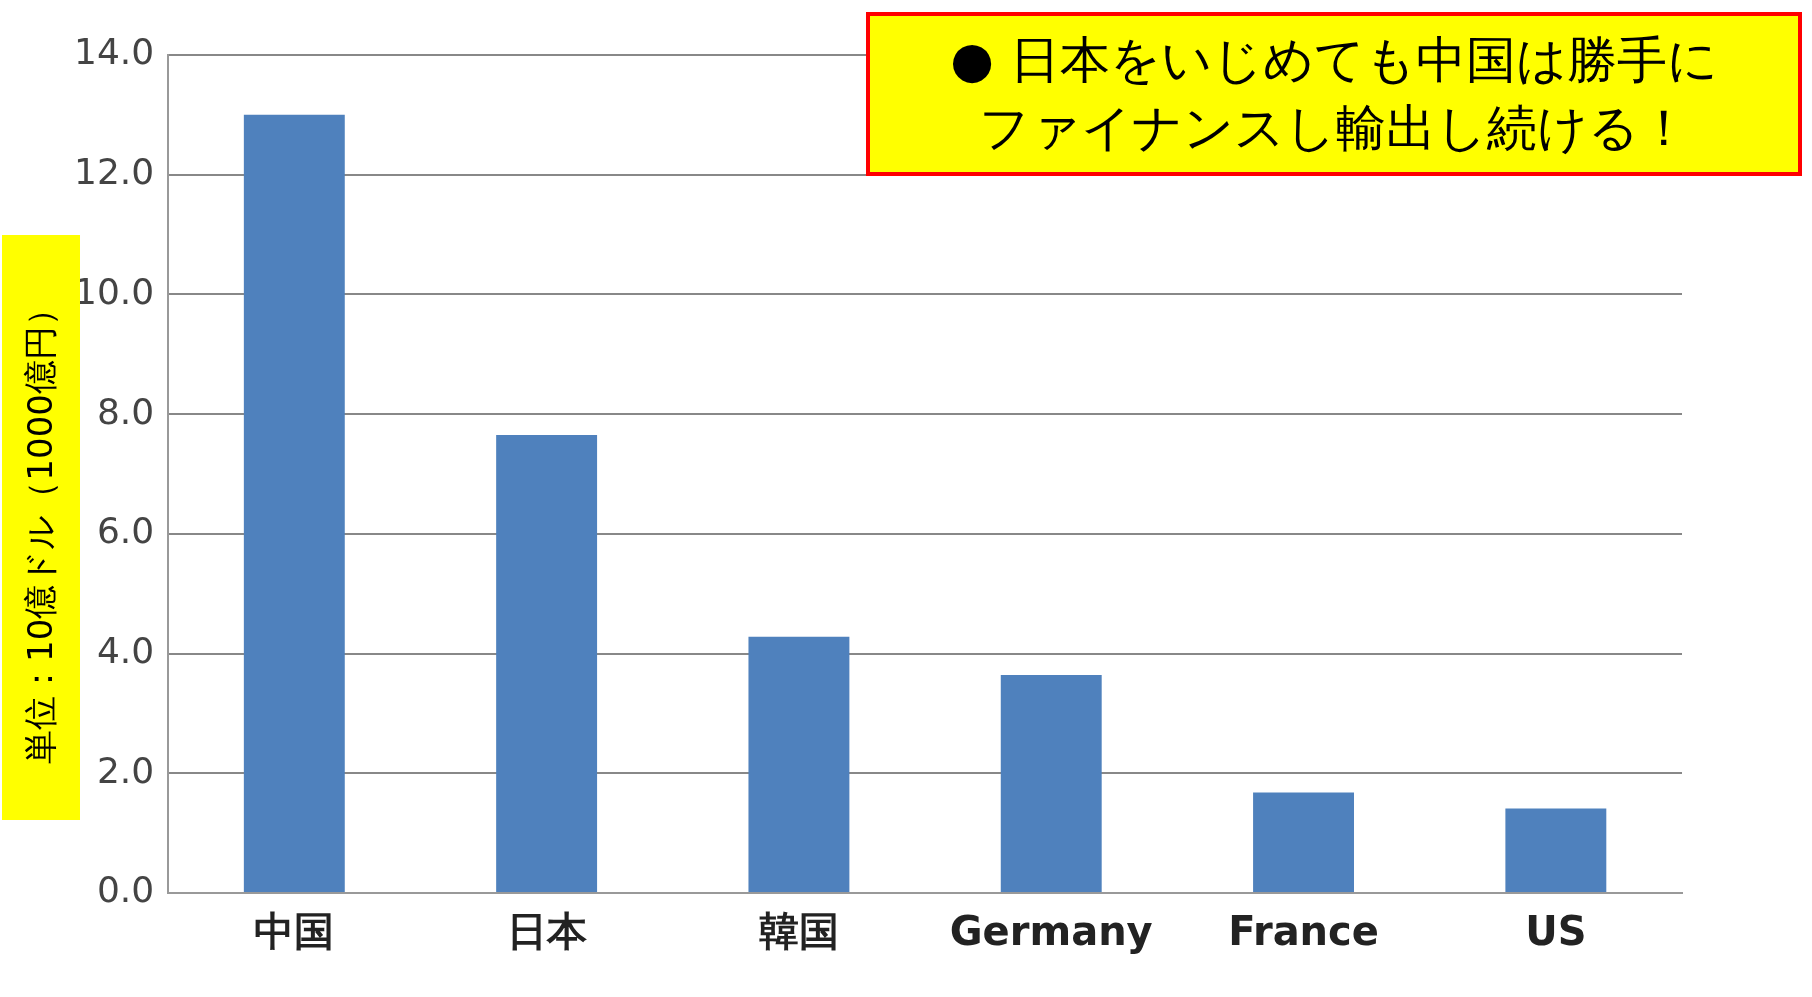  Describe the element at coordinates (1051, 931) in the screenshot. I see `x-tick-label: Germany` at that location.